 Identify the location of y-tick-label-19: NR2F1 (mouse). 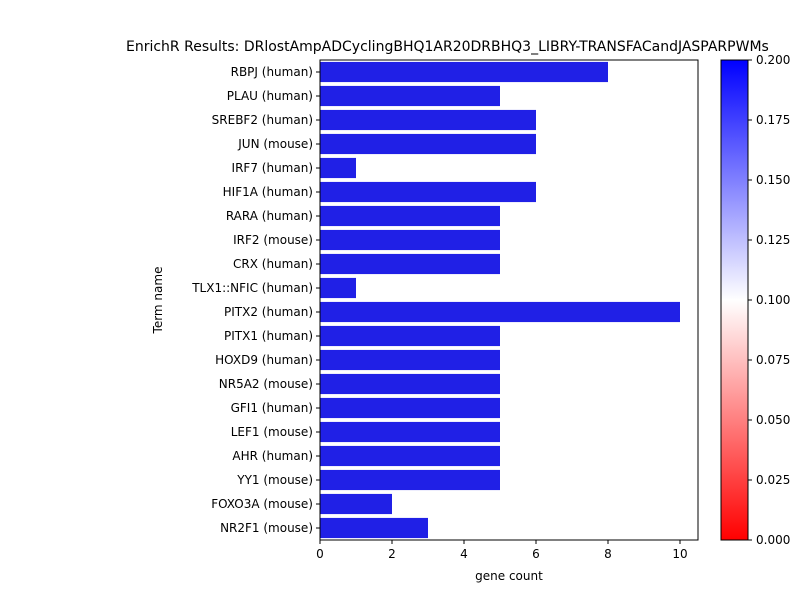
(266, 528).